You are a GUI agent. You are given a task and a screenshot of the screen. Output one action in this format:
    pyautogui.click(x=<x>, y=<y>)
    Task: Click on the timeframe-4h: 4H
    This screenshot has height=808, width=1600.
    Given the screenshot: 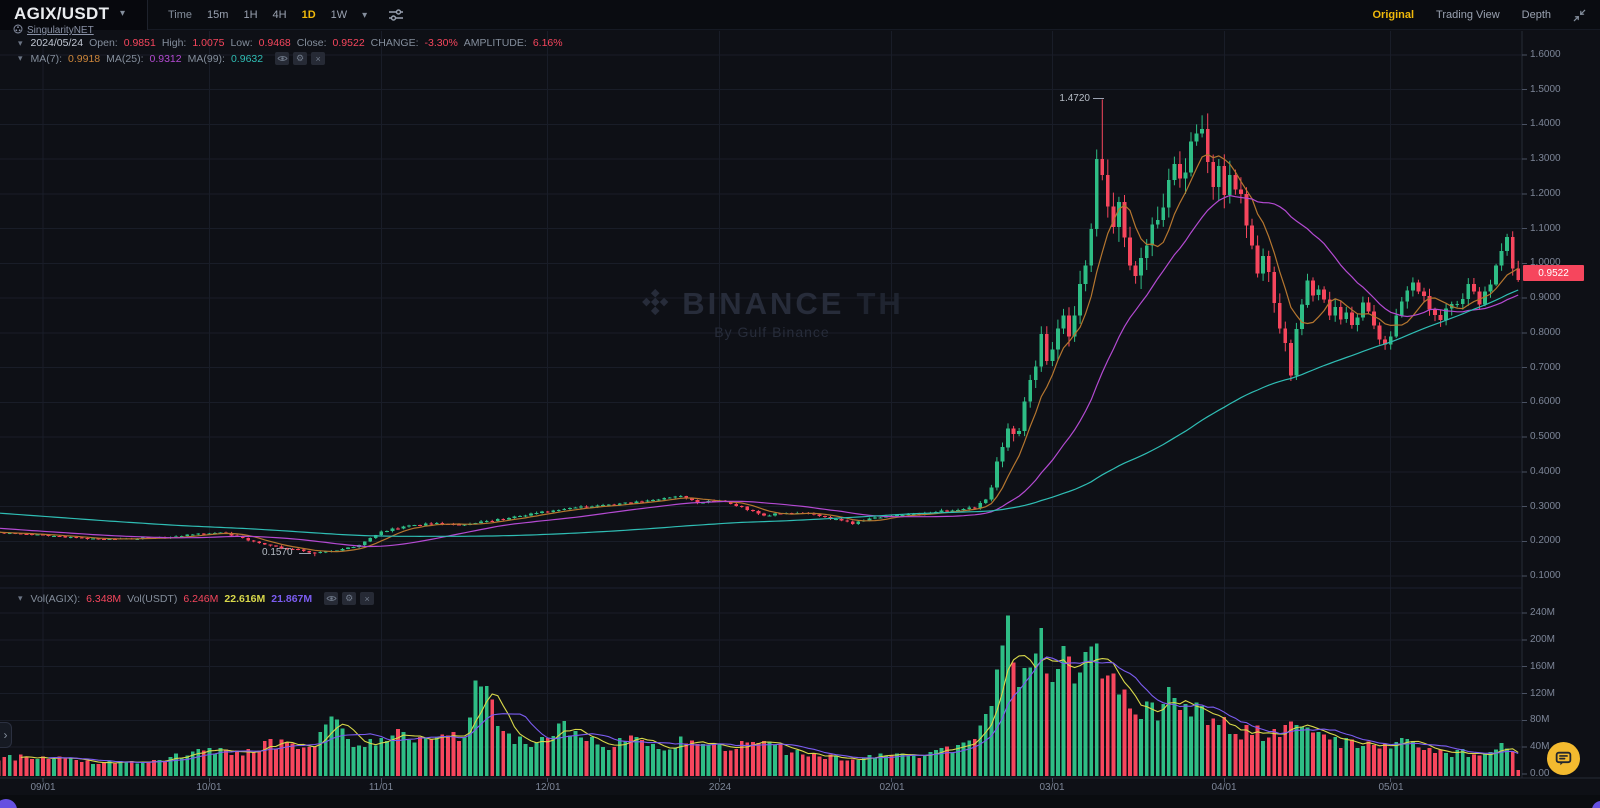 What is the action you would take?
    pyautogui.click(x=279, y=15)
    